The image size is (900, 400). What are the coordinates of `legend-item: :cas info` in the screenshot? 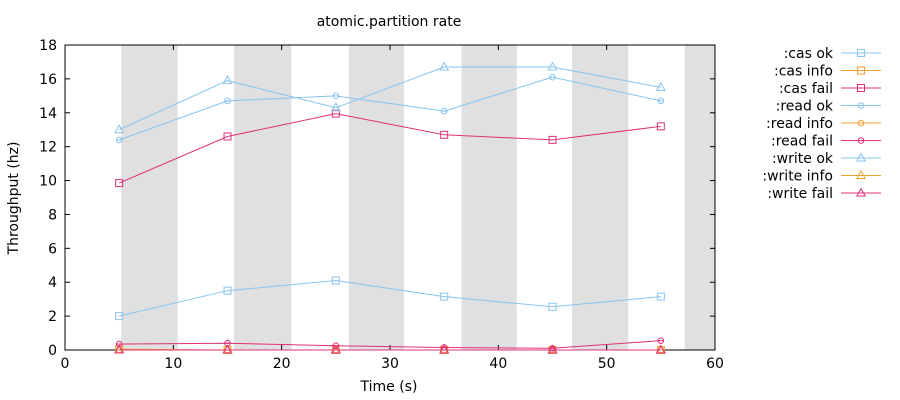 It's located at (827, 72).